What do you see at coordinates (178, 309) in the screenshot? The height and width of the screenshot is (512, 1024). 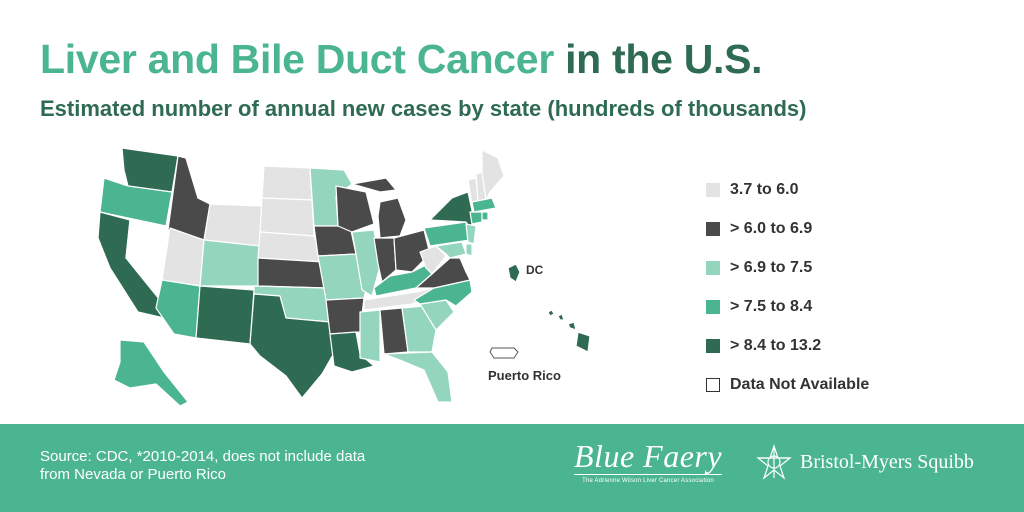 I see `state-az` at bounding box center [178, 309].